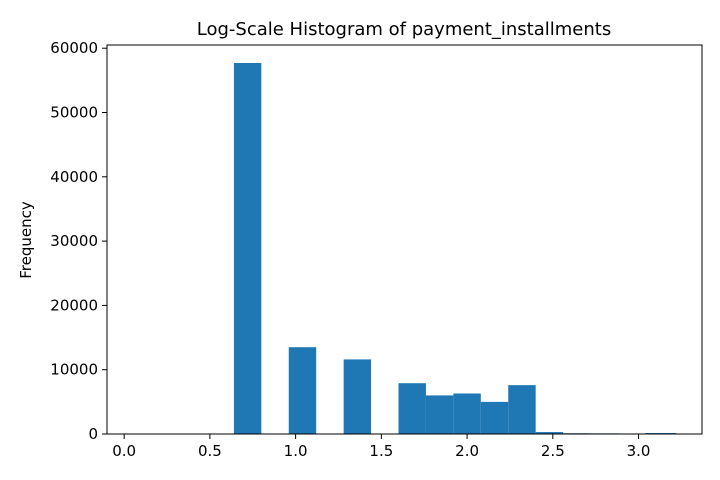 Image resolution: width=720 pixels, height=480 pixels. I want to click on y-tick-label: 0, so click(93, 434).